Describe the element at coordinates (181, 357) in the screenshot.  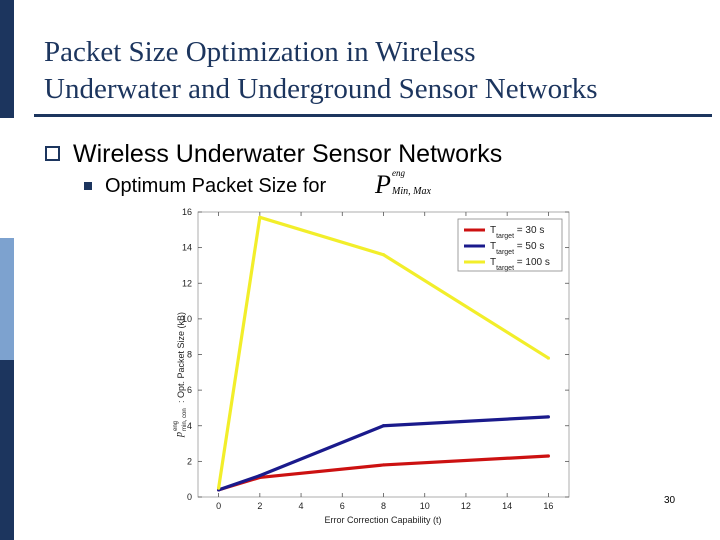
I see `y-axis-label: : Opt. Packet Size (kB)` at that location.